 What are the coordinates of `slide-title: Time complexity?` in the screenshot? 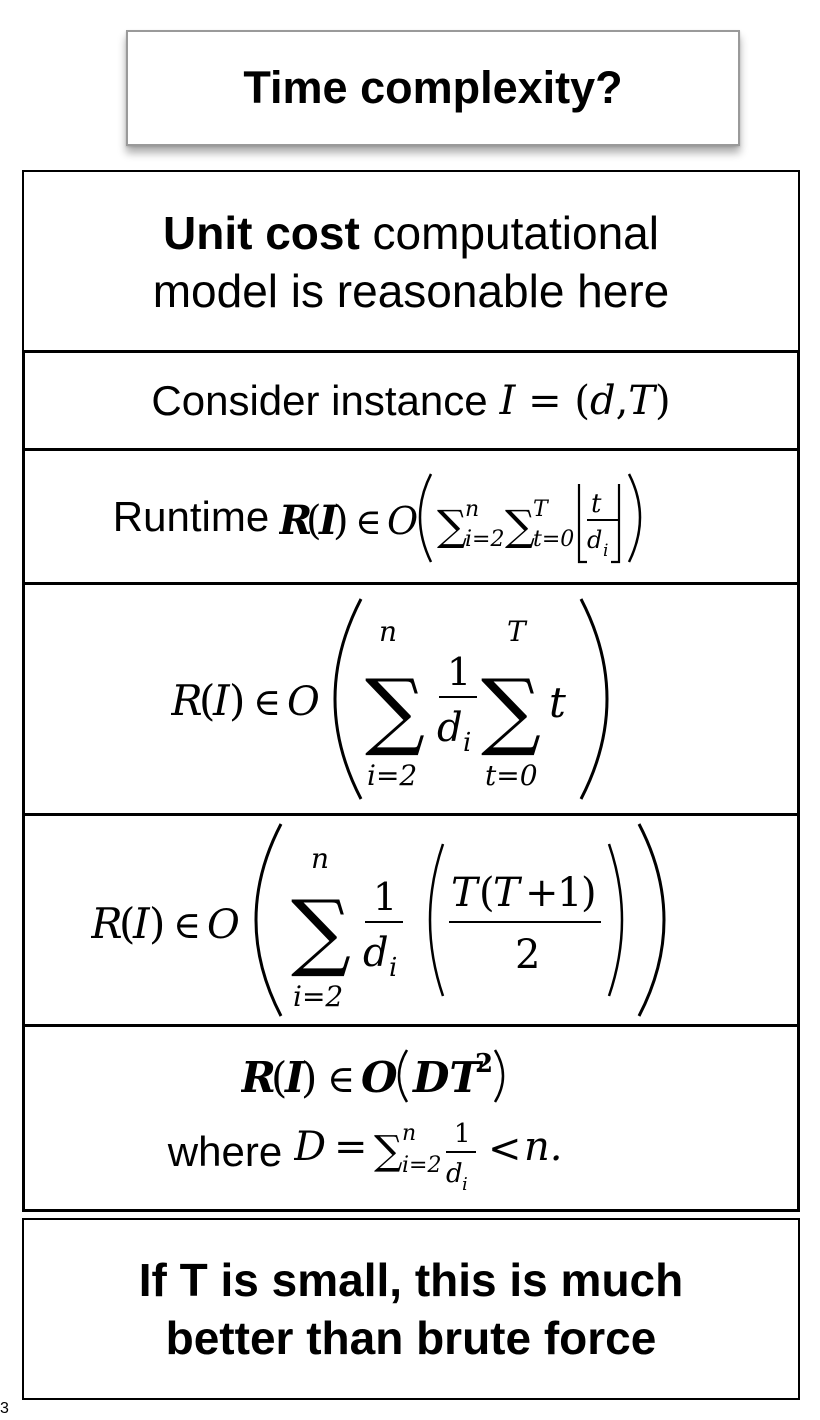 It's located at (433, 87).